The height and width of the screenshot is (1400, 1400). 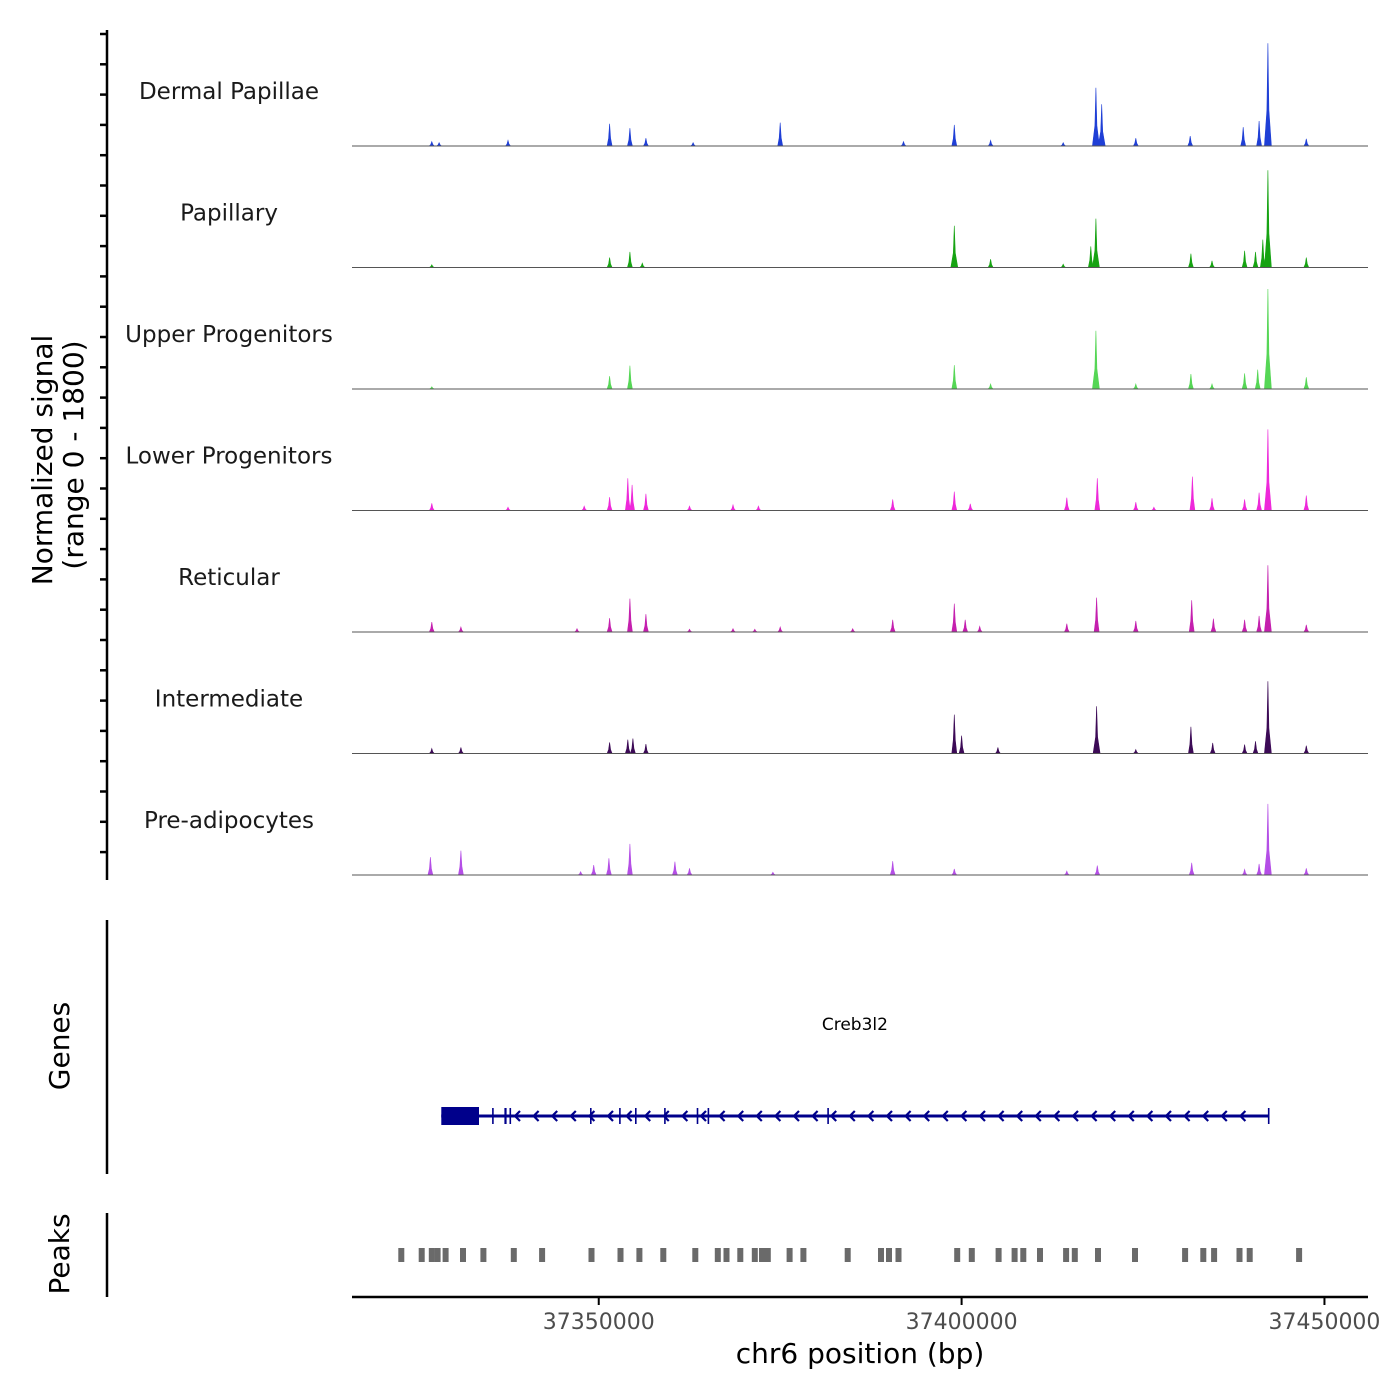 What do you see at coordinates (860, 1353) in the screenshot?
I see `x-axis-title: chr6 position (bp)` at bounding box center [860, 1353].